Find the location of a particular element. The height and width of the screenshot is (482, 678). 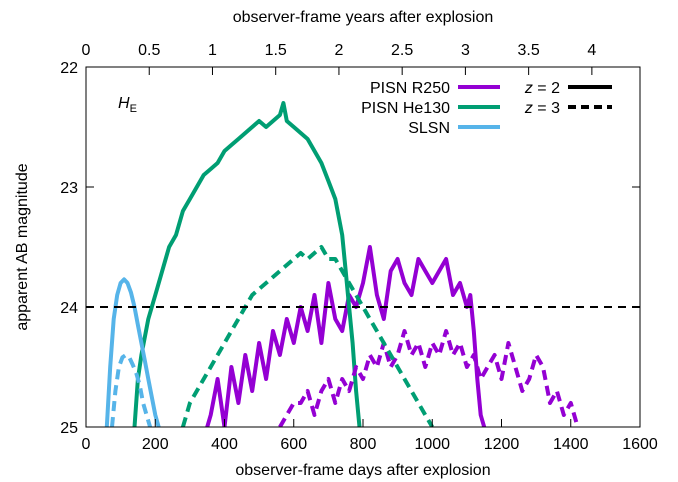

x-tick-label: 0 is located at coordinates (86, 444).